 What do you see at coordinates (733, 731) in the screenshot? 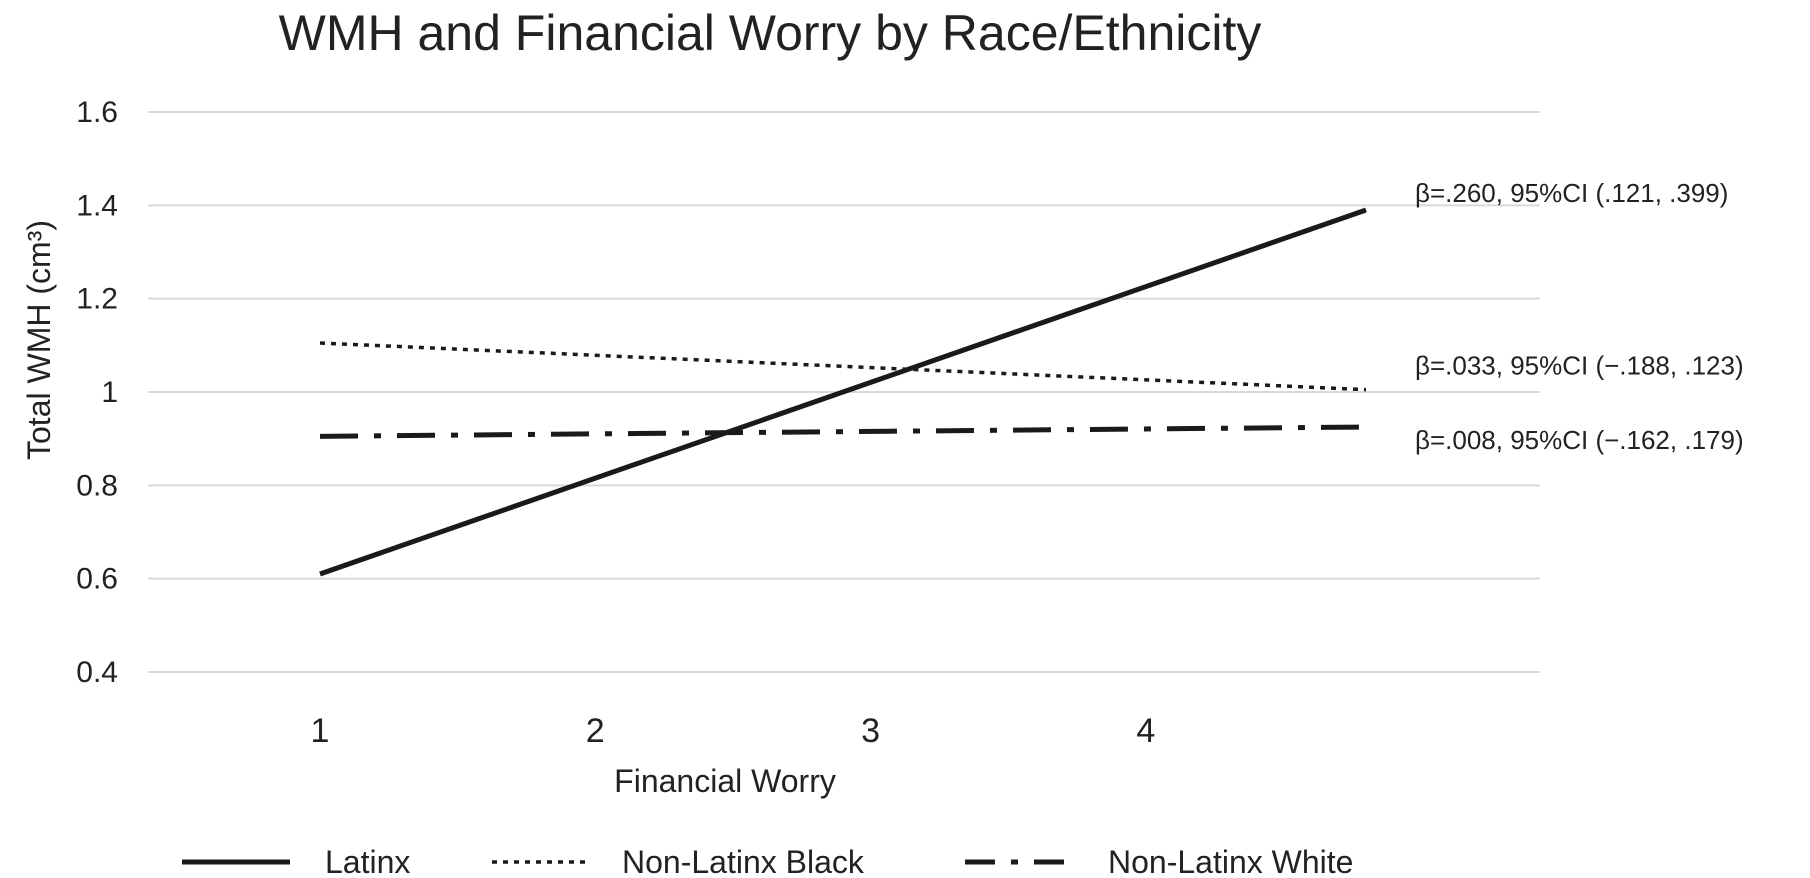
I see `x-axis-ticks: 1 2 3 4` at bounding box center [733, 731].